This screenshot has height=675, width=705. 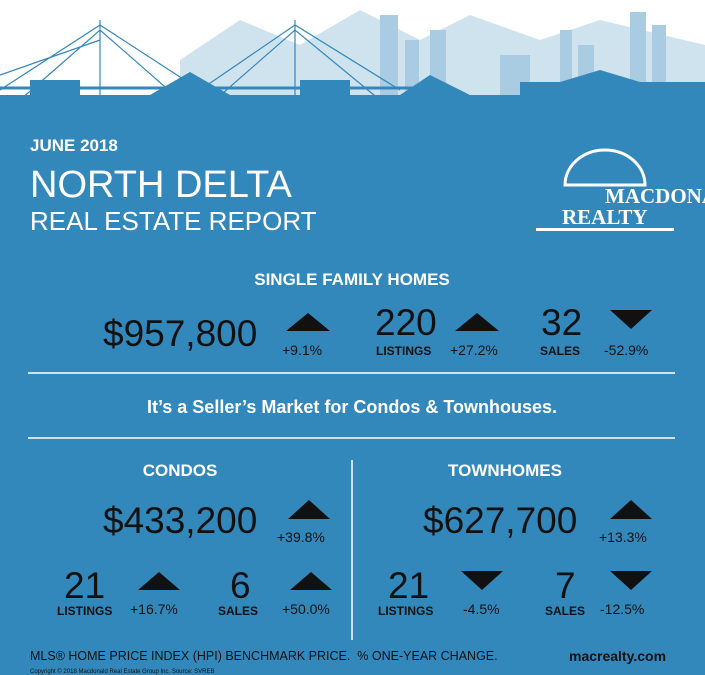 What do you see at coordinates (618, 656) in the screenshot?
I see `website: macrealty.com` at bounding box center [618, 656].